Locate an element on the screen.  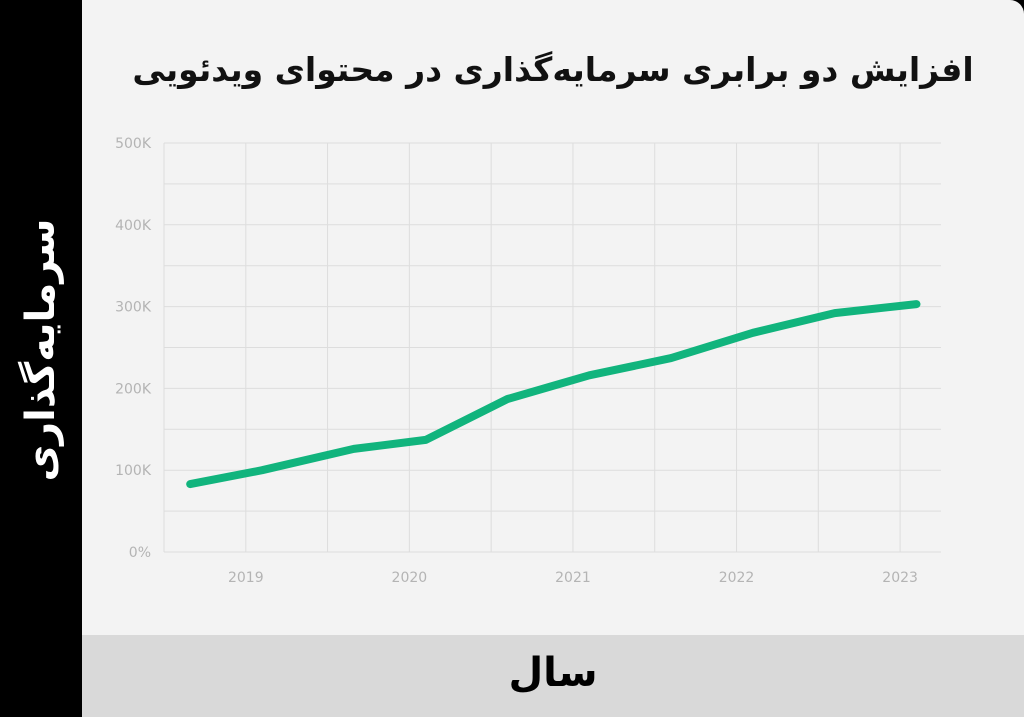
y-tick-label: 400K is located at coordinates (133, 226).